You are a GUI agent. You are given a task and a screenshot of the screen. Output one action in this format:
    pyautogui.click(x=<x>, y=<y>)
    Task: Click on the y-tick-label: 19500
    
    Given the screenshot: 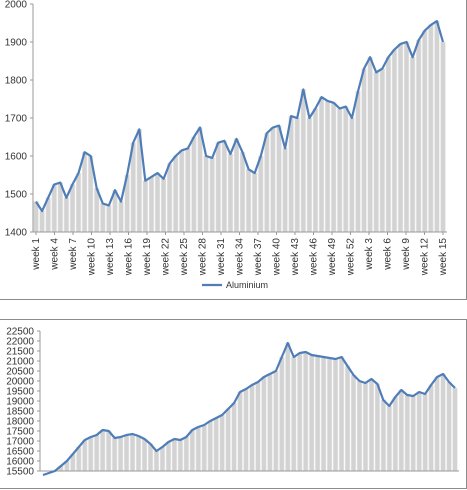 What is the action you would take?
    pyautogui.click(x=20, y=392)
    